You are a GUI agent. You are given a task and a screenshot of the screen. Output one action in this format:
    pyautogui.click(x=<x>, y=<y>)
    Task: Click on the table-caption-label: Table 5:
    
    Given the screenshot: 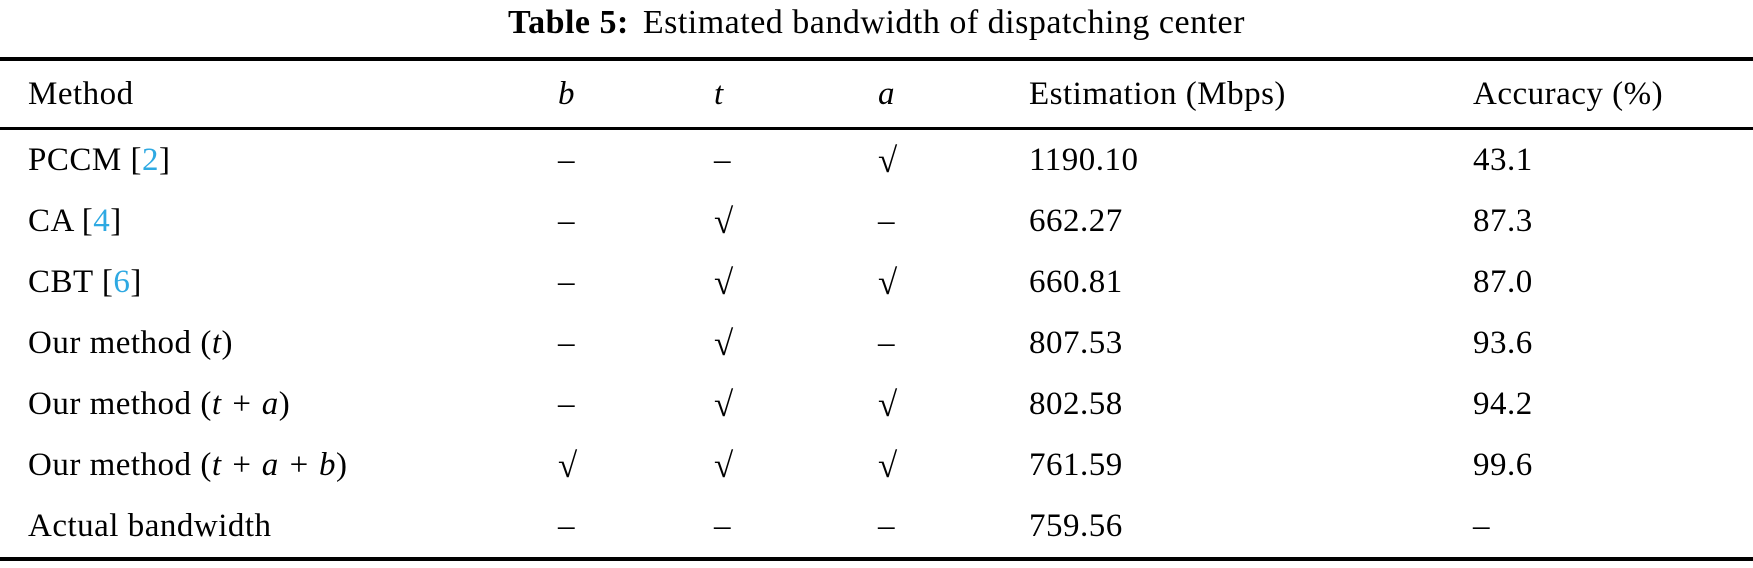 What is the action you would take?
    pyautogui.click(x=568, y=22)
    